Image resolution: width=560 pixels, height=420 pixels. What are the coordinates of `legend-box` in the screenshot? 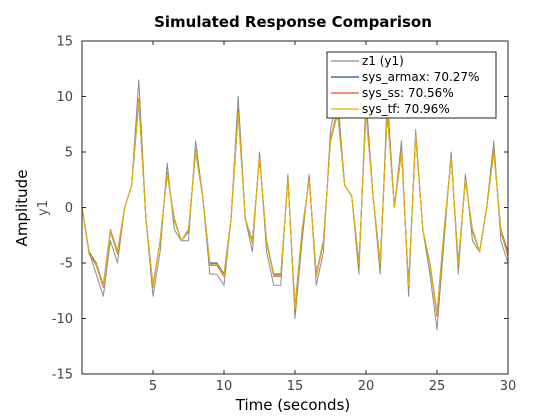 It's located at (411, 85).